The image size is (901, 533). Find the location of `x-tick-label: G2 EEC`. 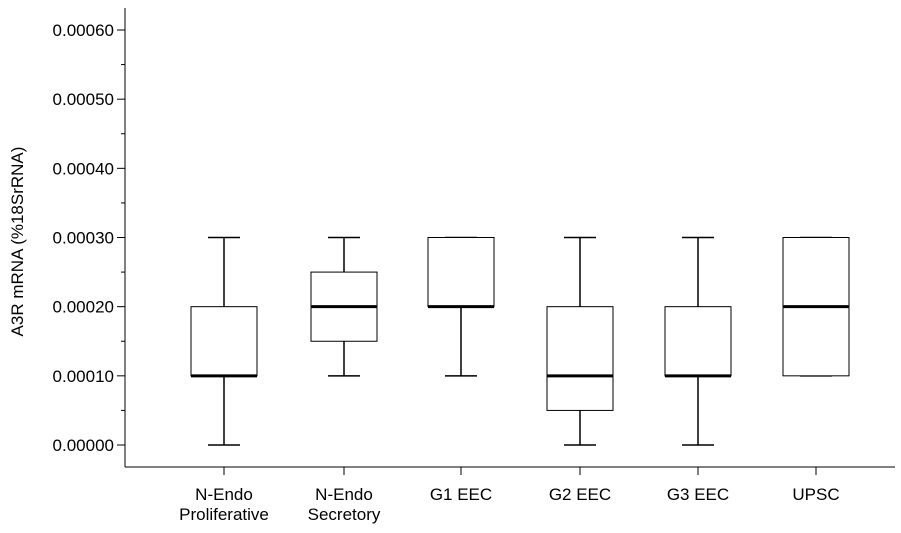

x-tick-label: G2 EEC is located at coordinates (580, 494).